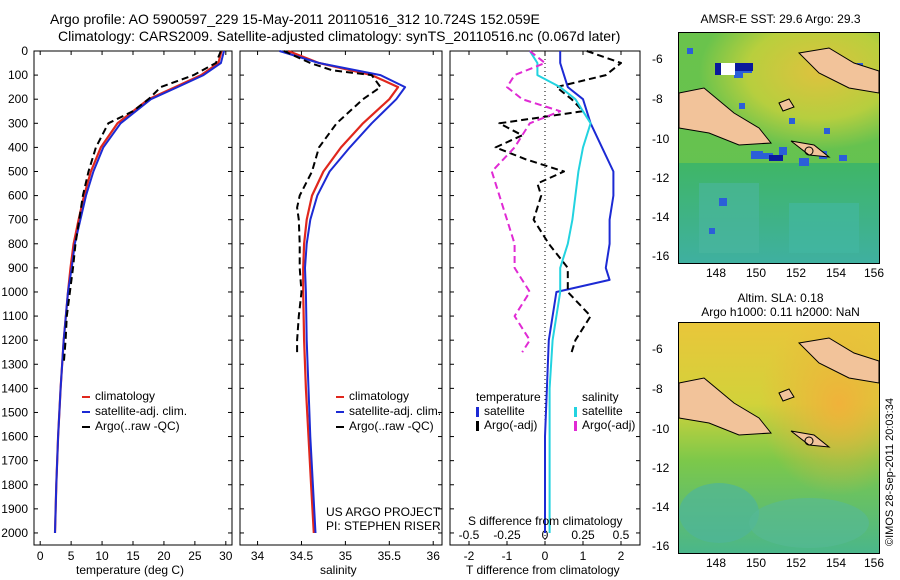  What do you see at coordinates (18, 244) in the screenshot?
I see `depth-tick-label: 800` at bounding box center [18, 244].